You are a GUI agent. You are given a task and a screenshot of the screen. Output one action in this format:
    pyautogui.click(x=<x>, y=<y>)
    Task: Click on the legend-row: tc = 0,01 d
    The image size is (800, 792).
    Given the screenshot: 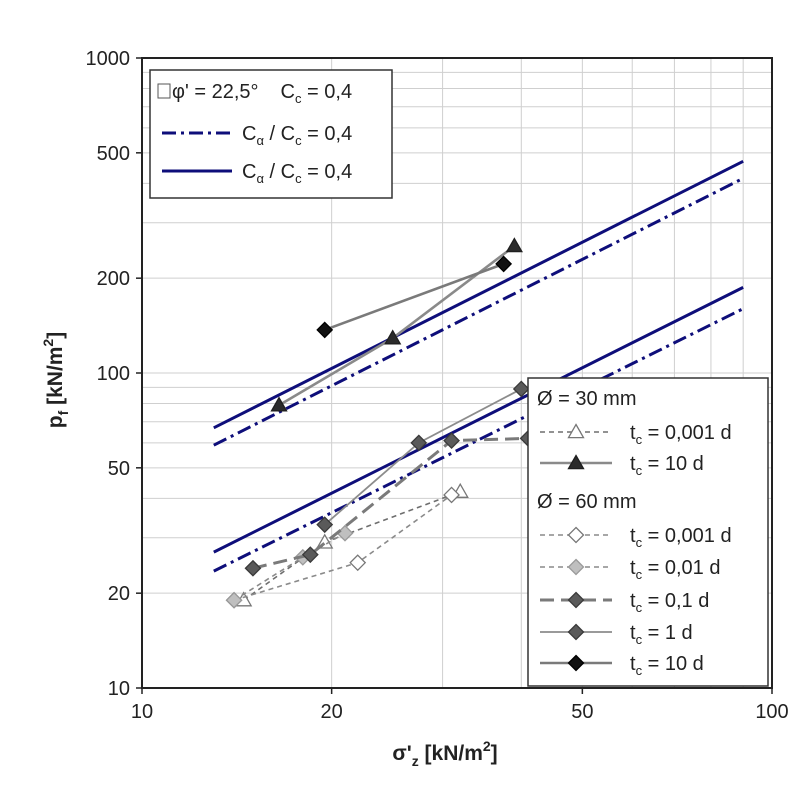 What is the action you would take?
    pyautogui.click(x=630, y=569)
    